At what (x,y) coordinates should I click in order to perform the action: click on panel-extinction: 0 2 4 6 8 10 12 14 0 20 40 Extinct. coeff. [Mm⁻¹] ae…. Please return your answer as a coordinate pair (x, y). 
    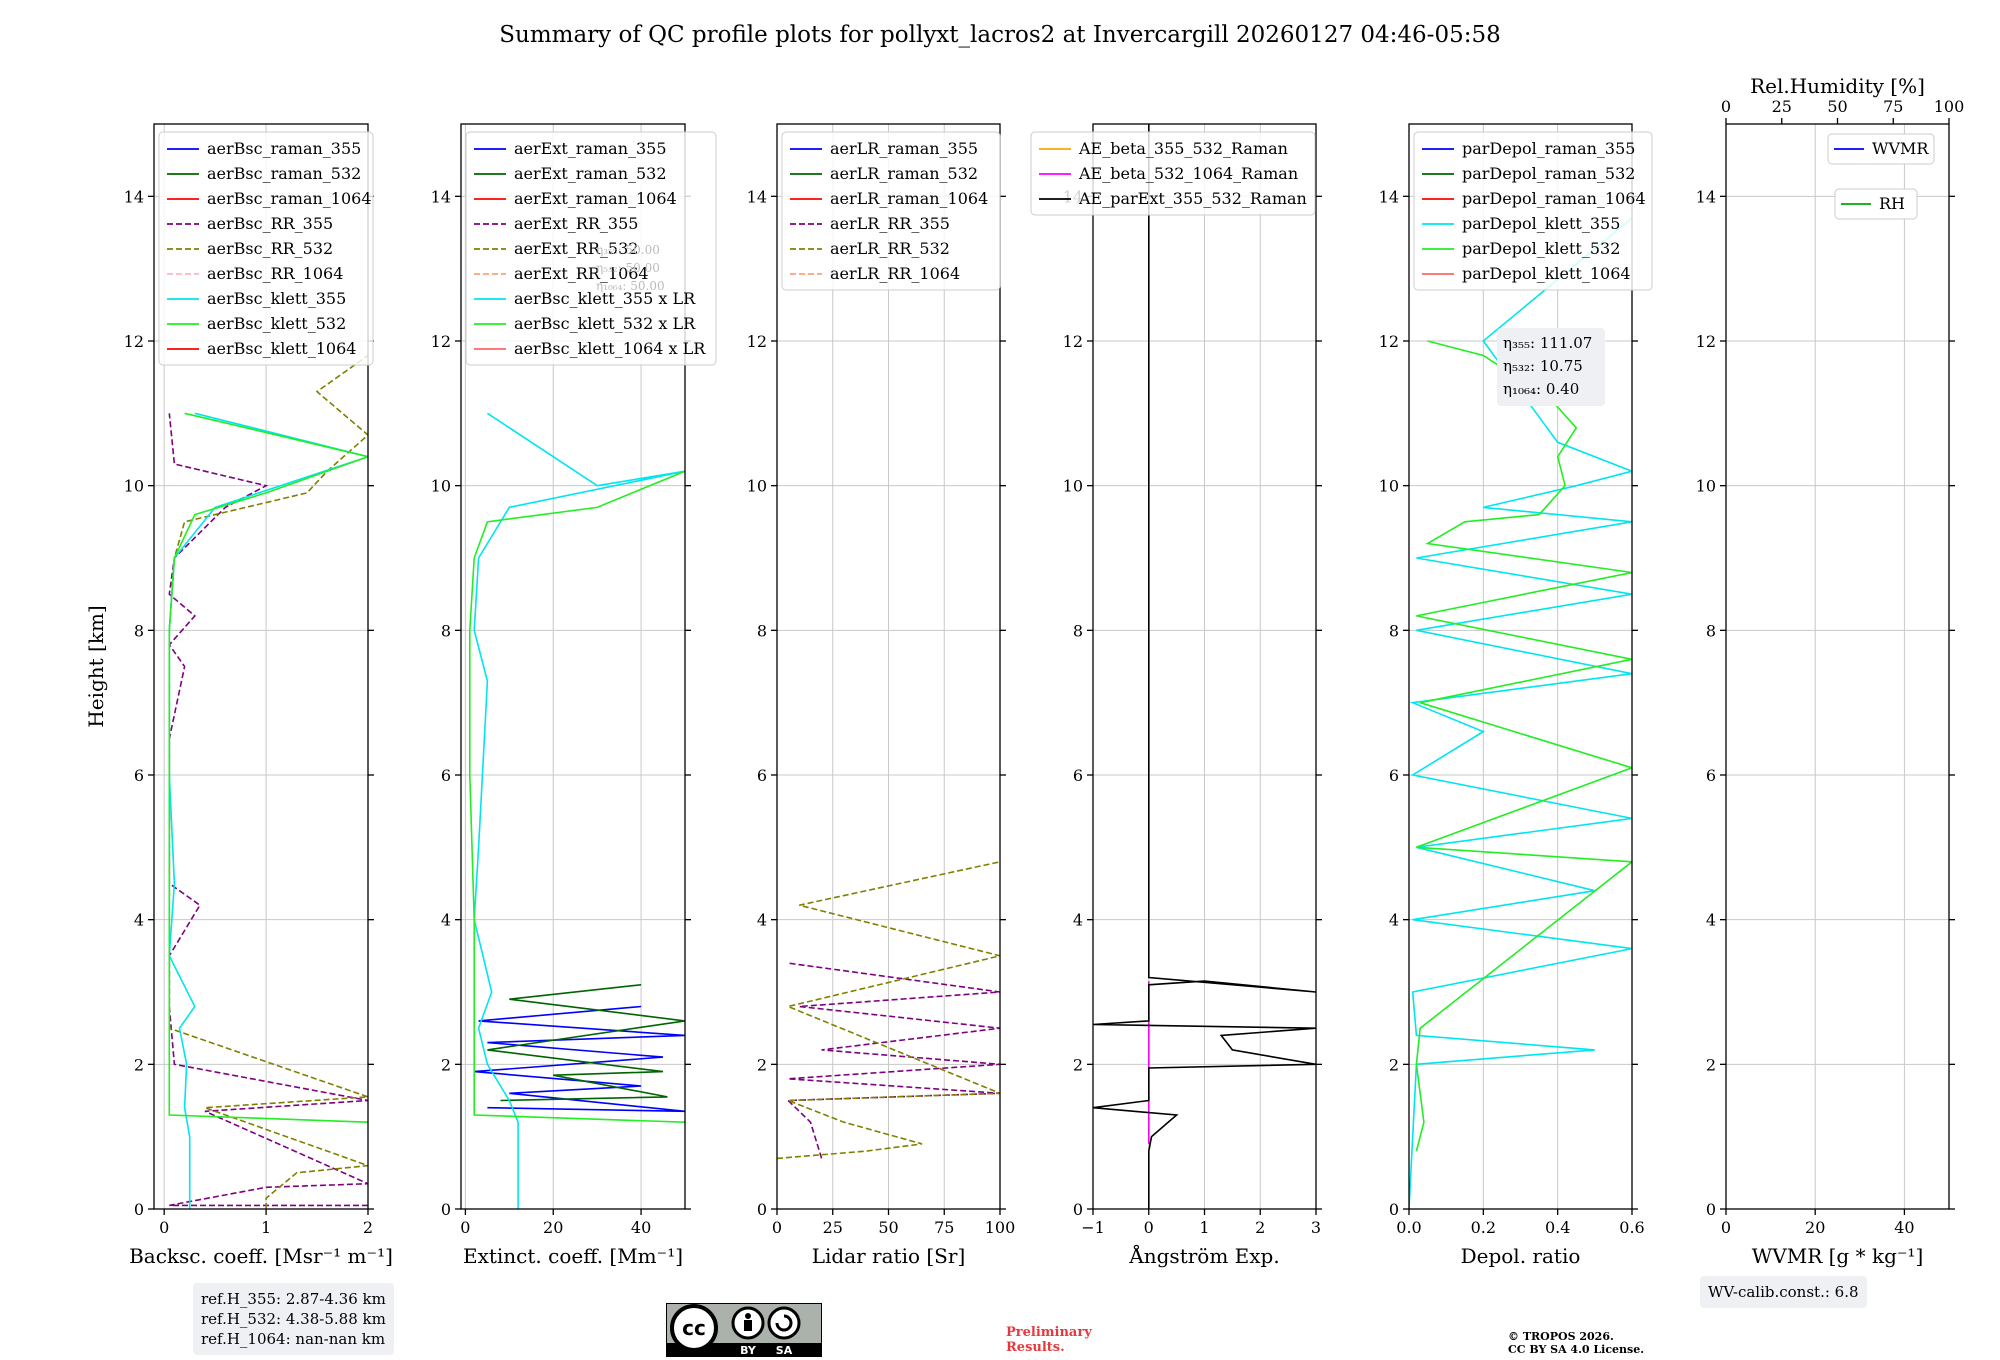
    Looking at the image, I should click on (574, 695).